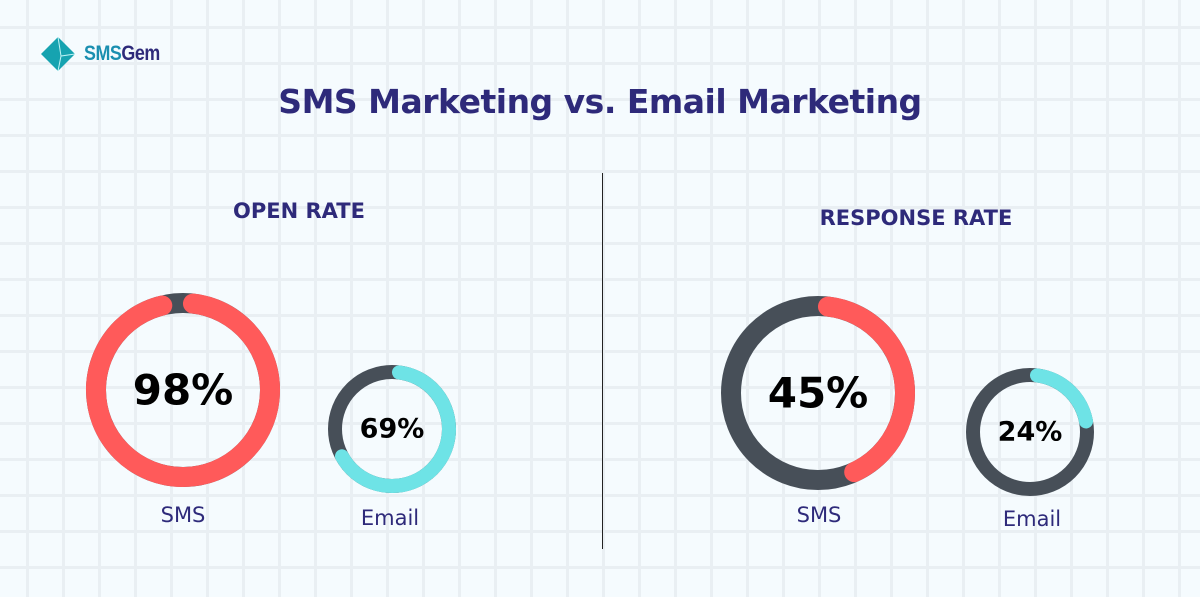 The image size is (1200, 597). I want to click on response-rate-sms-label: SMS, so click(819, 515).